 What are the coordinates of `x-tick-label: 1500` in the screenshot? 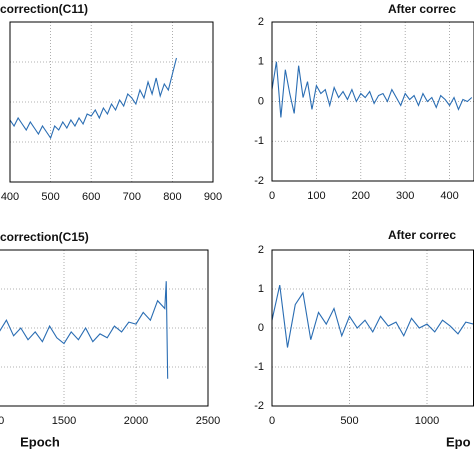 It's located at (64, 421).